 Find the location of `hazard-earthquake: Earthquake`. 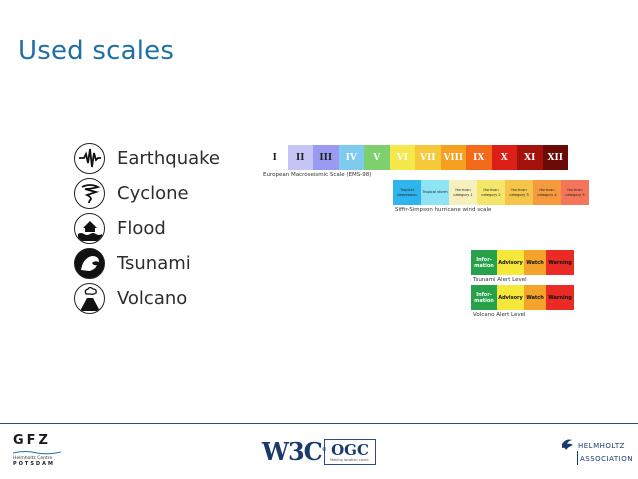

hazard-earthquake: Earthquake is located at coordinates (174, 158).